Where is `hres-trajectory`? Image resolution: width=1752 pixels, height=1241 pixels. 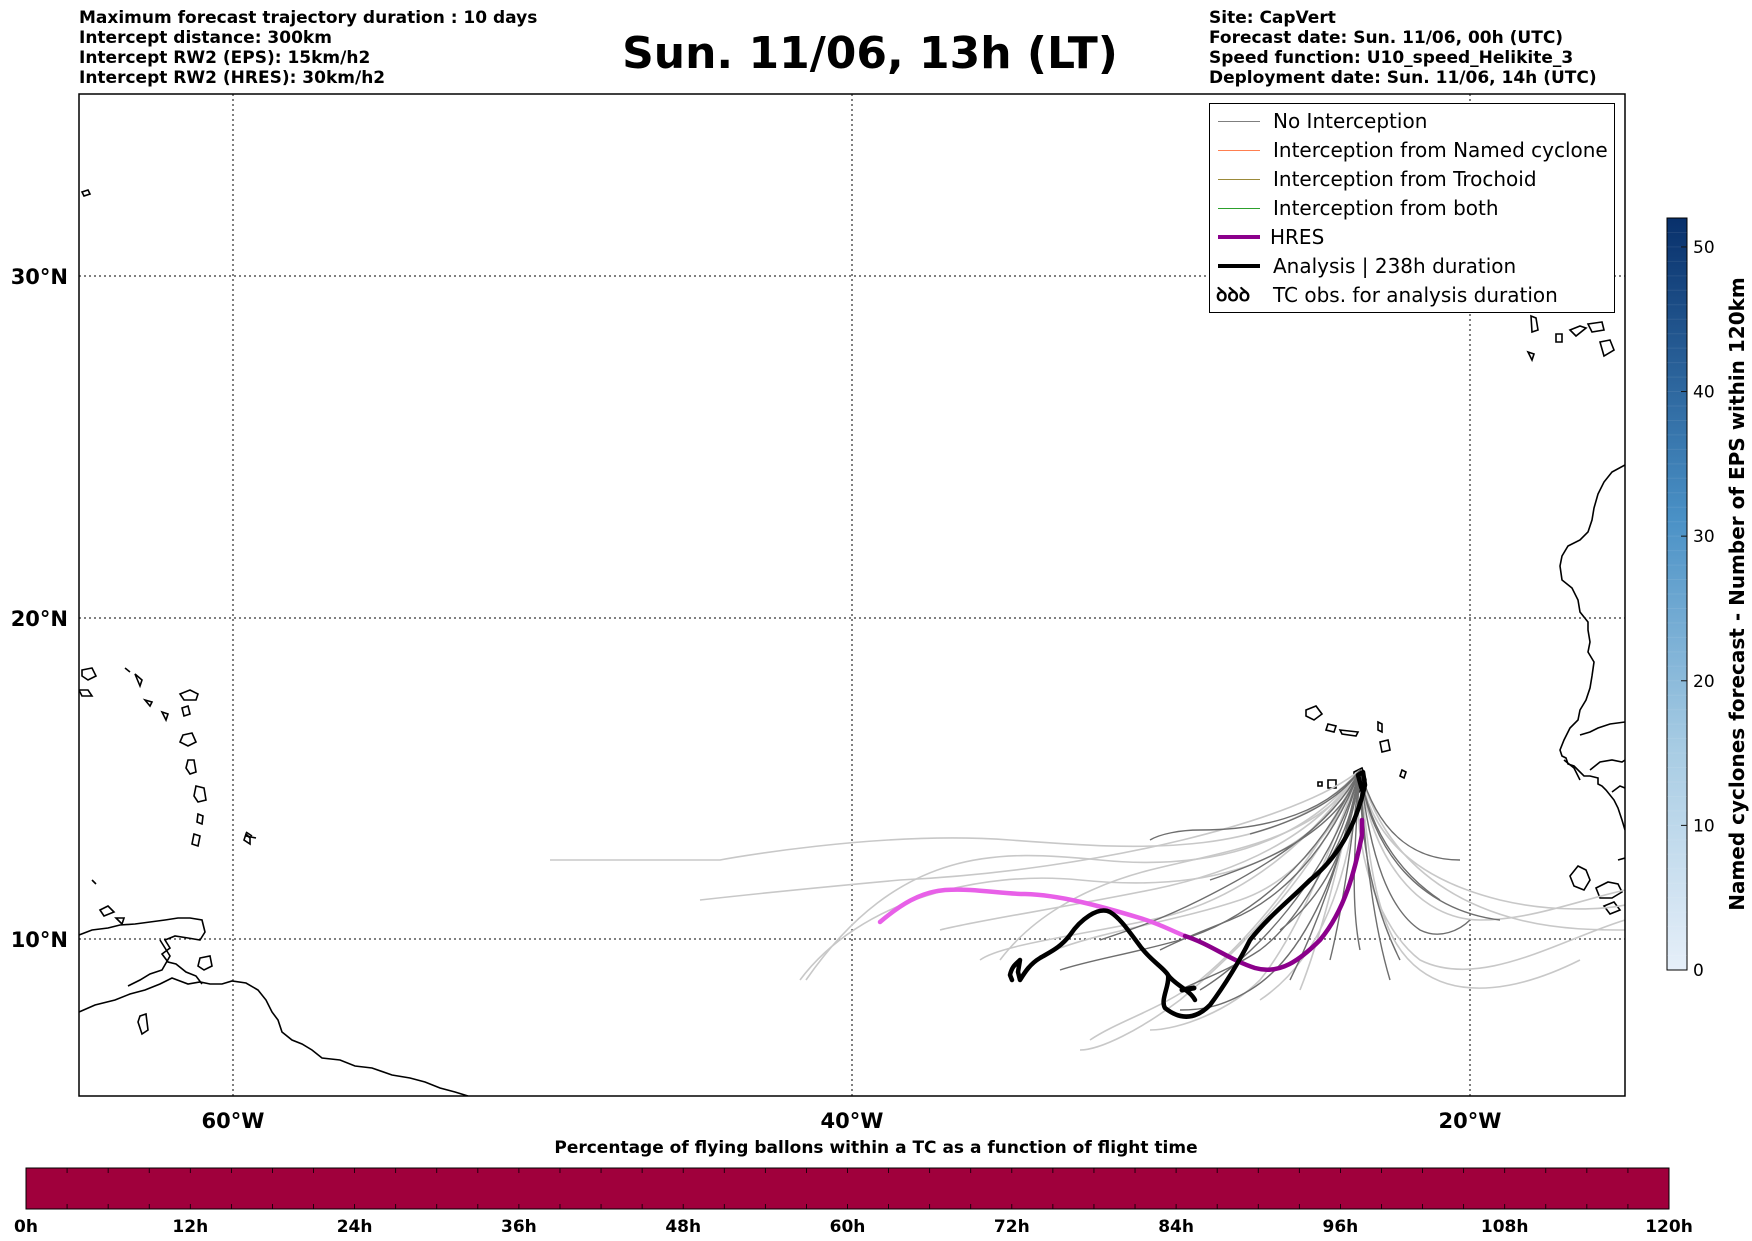
hres-trajectory is located at coordinates (1273, 894).